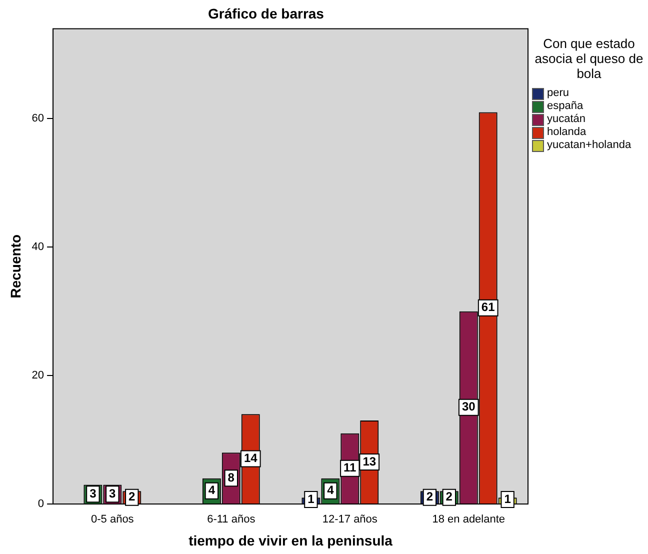 The image size is (648, 554). What do you see at coordinates (469, 520) in the screenshot?
I see `x-tick-label: 18 en adelante` at bounding box center [469, 520].